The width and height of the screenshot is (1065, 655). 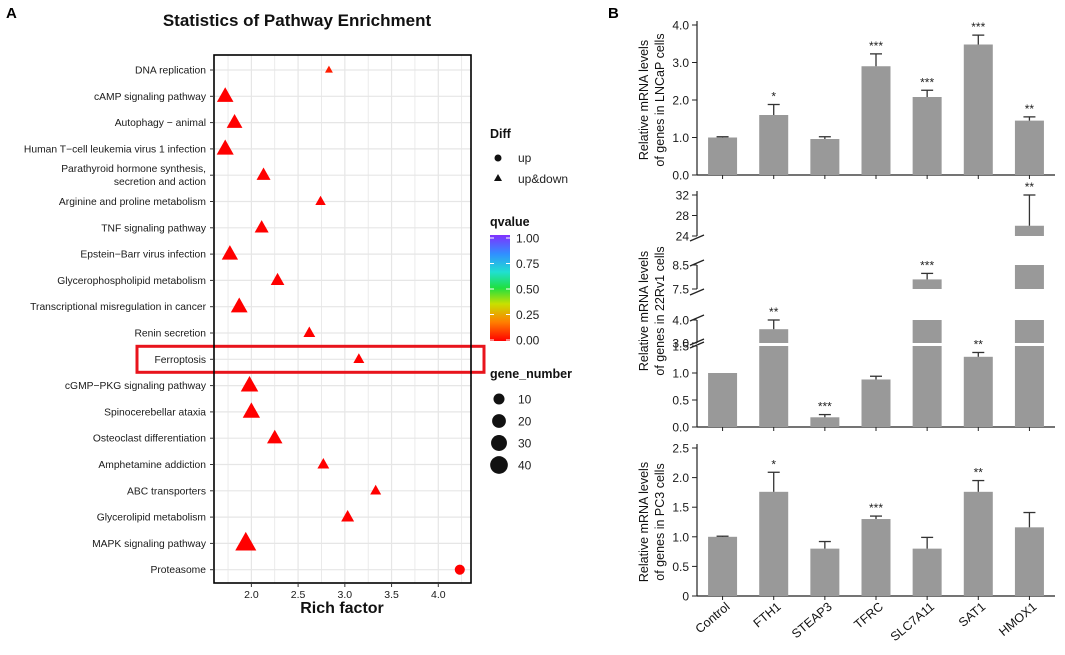 I want to click on y-tick-label: 7.5, so click(x=680, y=290).